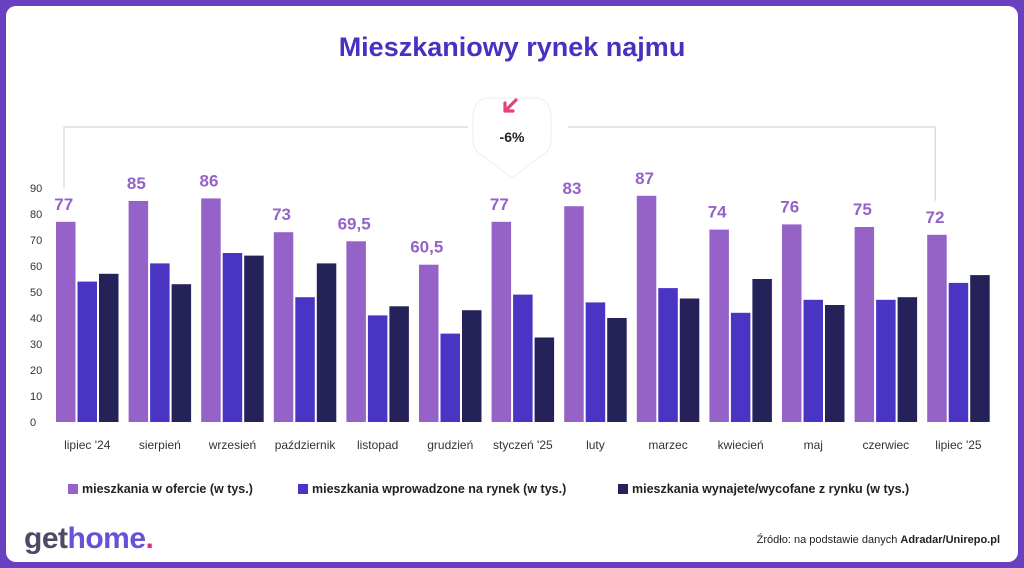 This screenshot has height=568, width=1024. I want to click on data-label-offer: 72, so click(934, 217).